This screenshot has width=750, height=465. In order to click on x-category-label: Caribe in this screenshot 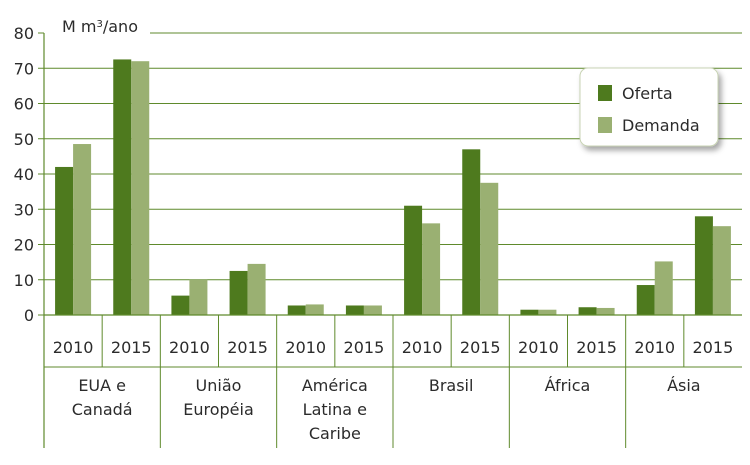, I will do `click(335, 433)`.